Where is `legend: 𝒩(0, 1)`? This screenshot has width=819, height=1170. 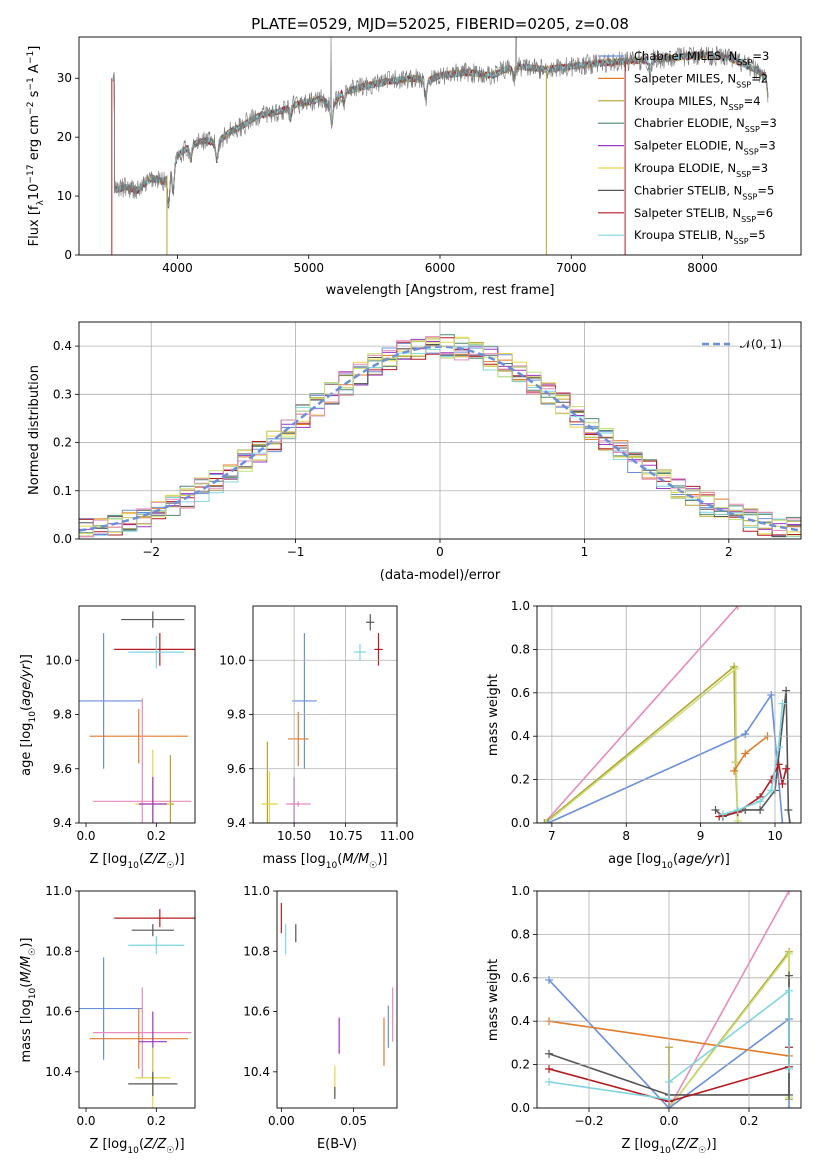 legend: 𝒩(0, 1) is located at coordinates (742, 344).